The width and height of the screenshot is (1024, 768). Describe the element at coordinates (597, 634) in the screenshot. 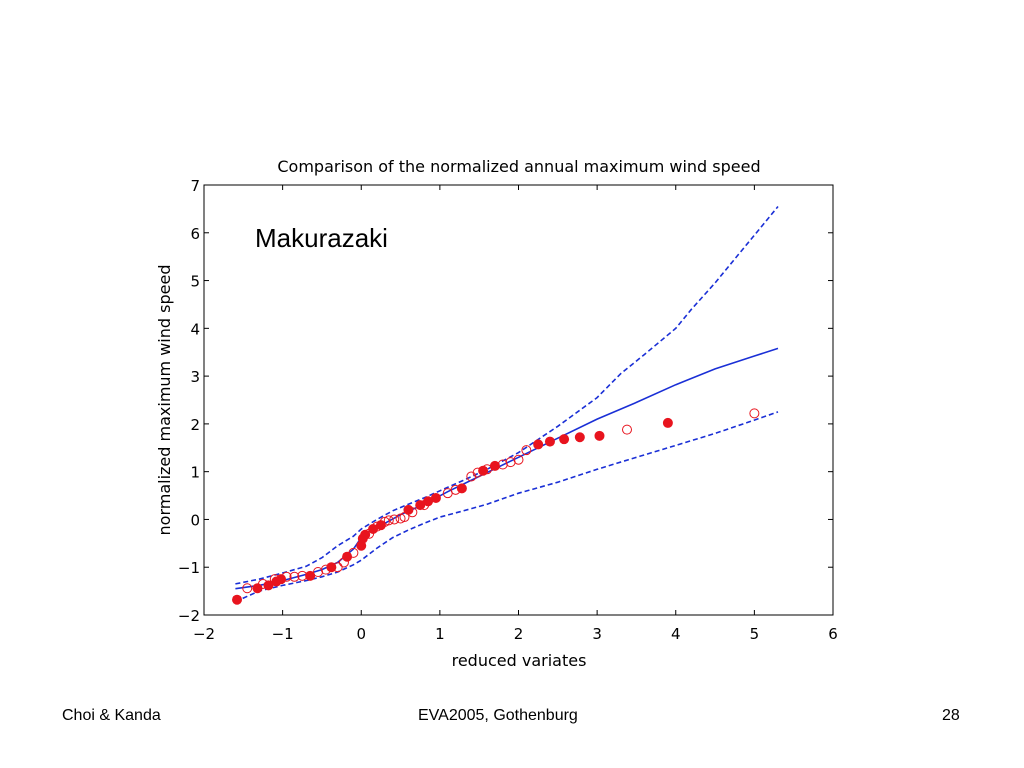

I see `x-tick-label: 3` at that location.